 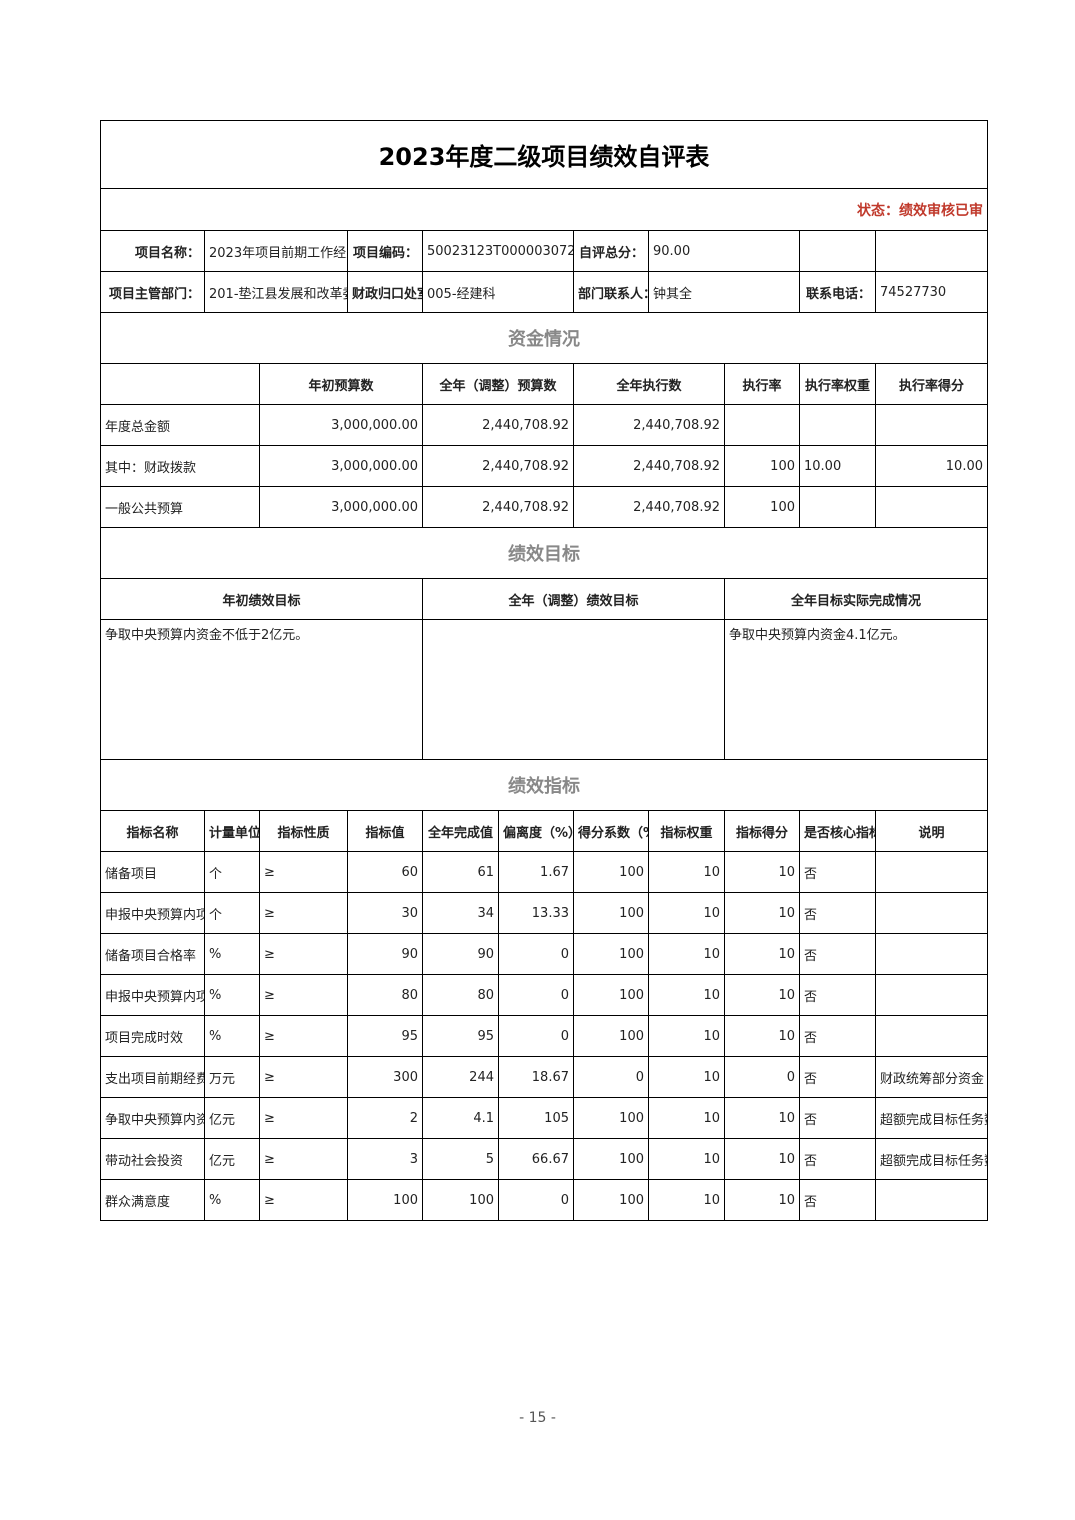 What do you see at coordinates (460, 913) in the screenshot?
I see `indicator-cell: 34` at bounding box center [460, 913].